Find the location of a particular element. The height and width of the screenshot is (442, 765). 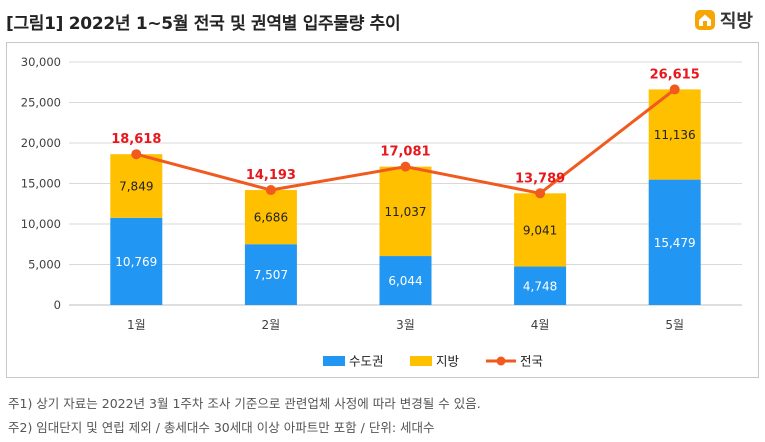

bar-value-label: 15,479 is located at coordinates (675, 243).